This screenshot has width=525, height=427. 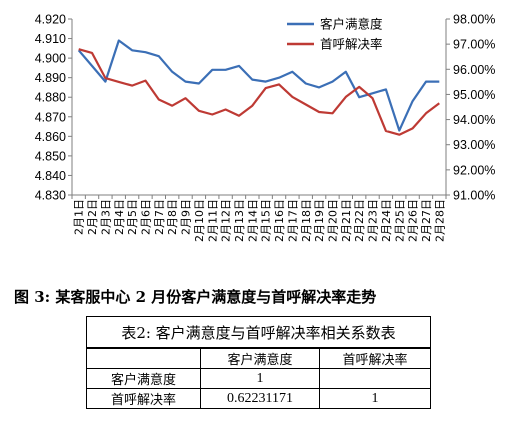 I want to click on table-header-row: 客户满意度 首呼解决率, so click(x=258, y=358).